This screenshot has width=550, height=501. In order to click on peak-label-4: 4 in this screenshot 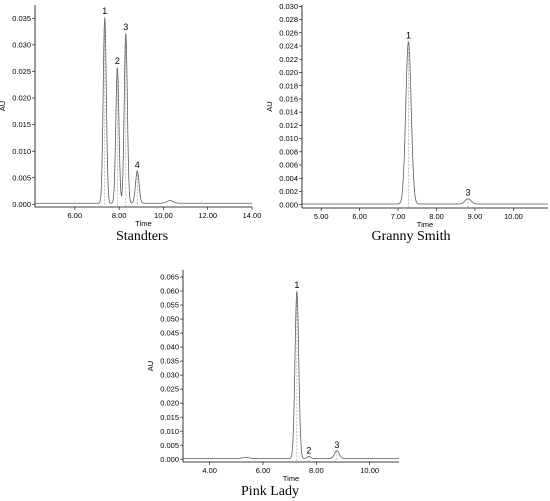, I will do `click(137, 165)`.